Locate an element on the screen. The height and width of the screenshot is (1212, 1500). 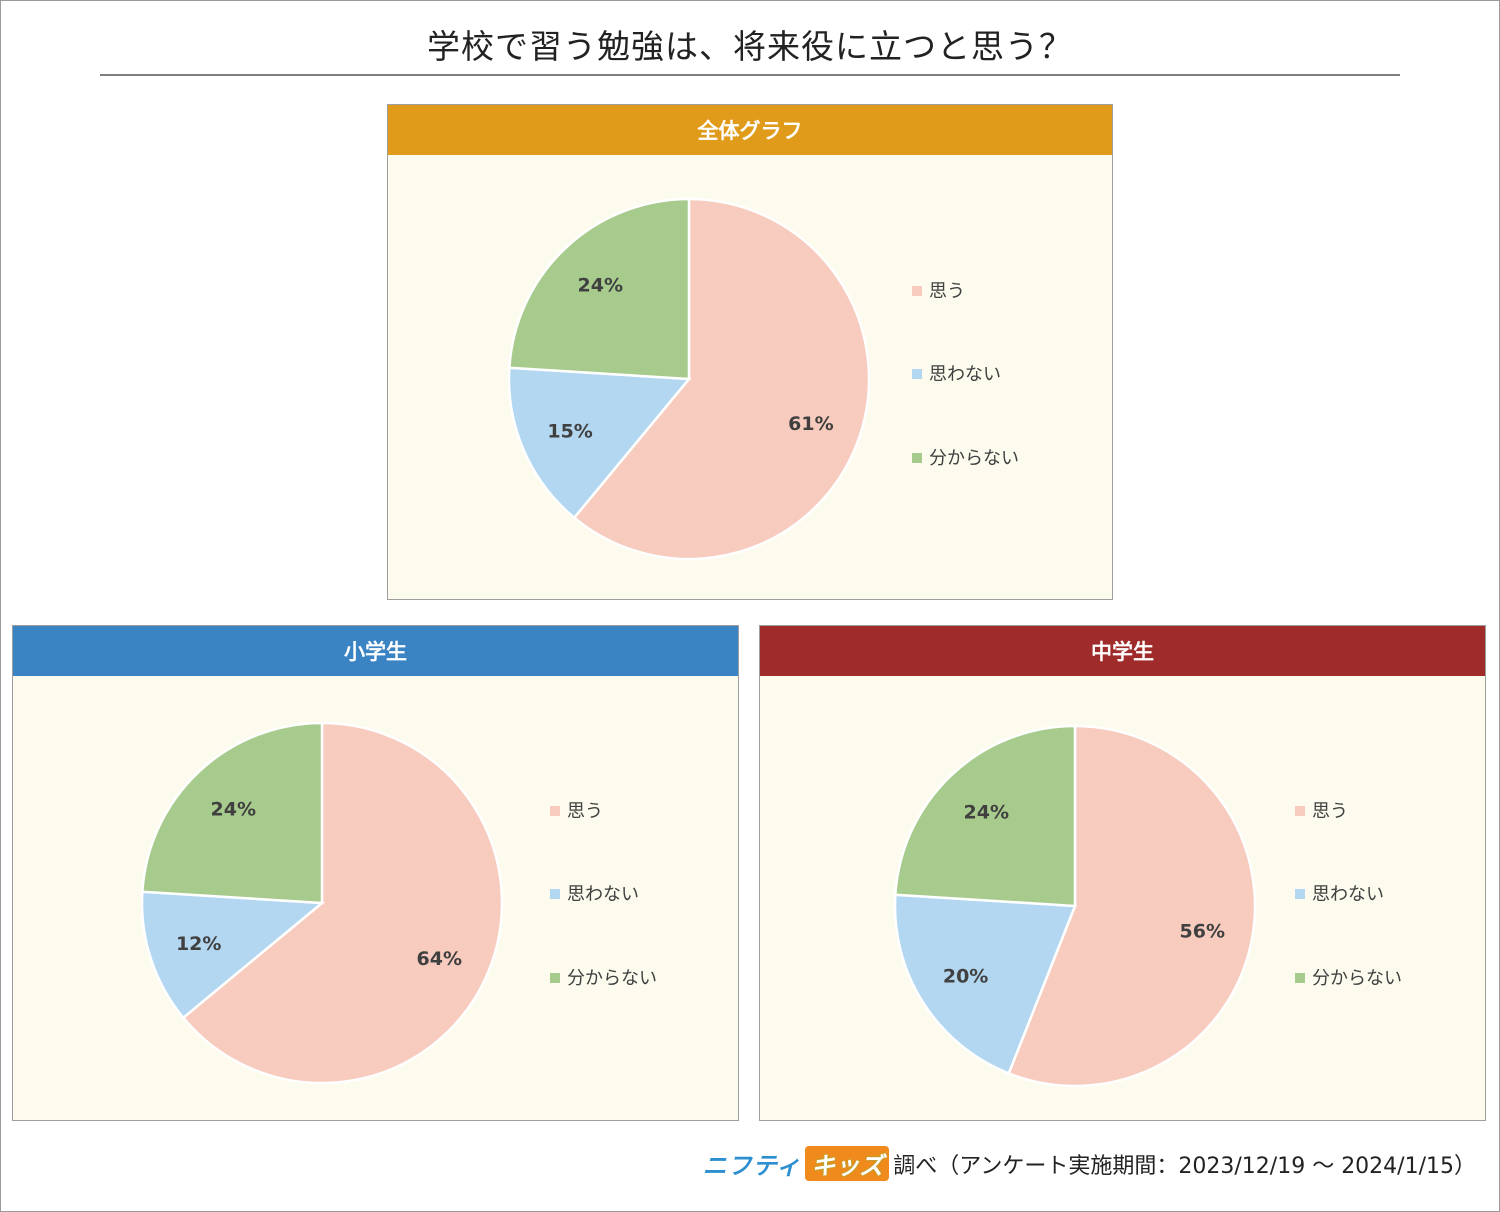
brand-logo-kids: キッズ is located at coordinates (847, 1163).